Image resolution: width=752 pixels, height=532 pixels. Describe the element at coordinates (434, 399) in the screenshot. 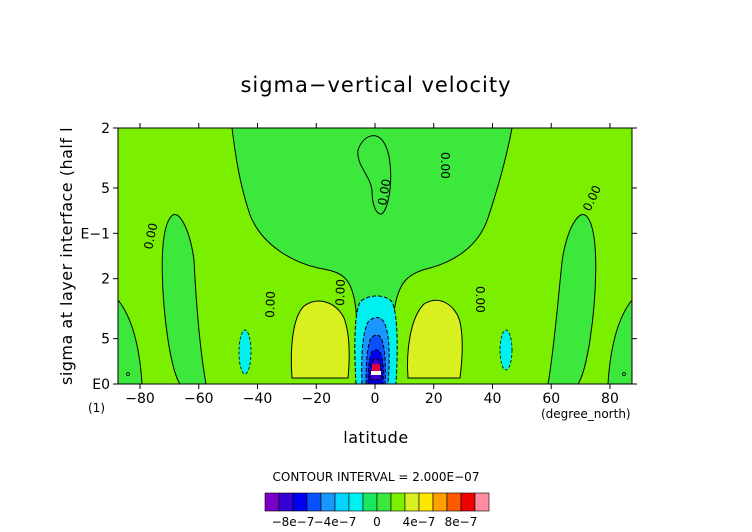

I see `x-tick-label: 20` at that location.